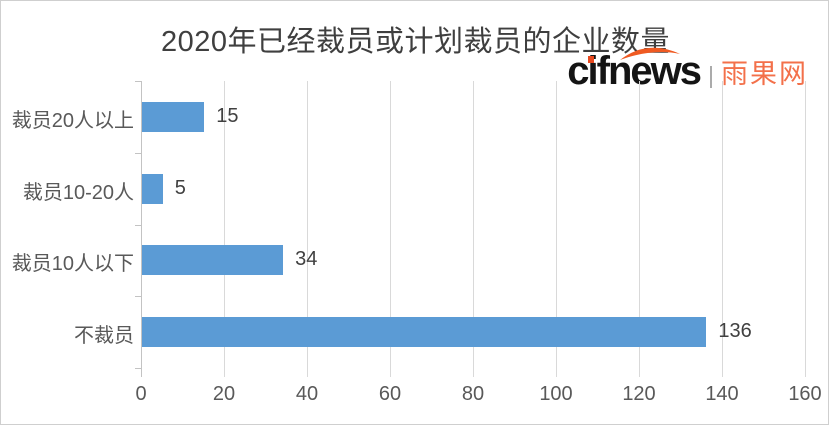 The height and width of the screenshot is (425, 829). What do you see at coordinates (650, 53) in the screenshot?
I see `swoosh-icon` at bounding box center [650, 53].